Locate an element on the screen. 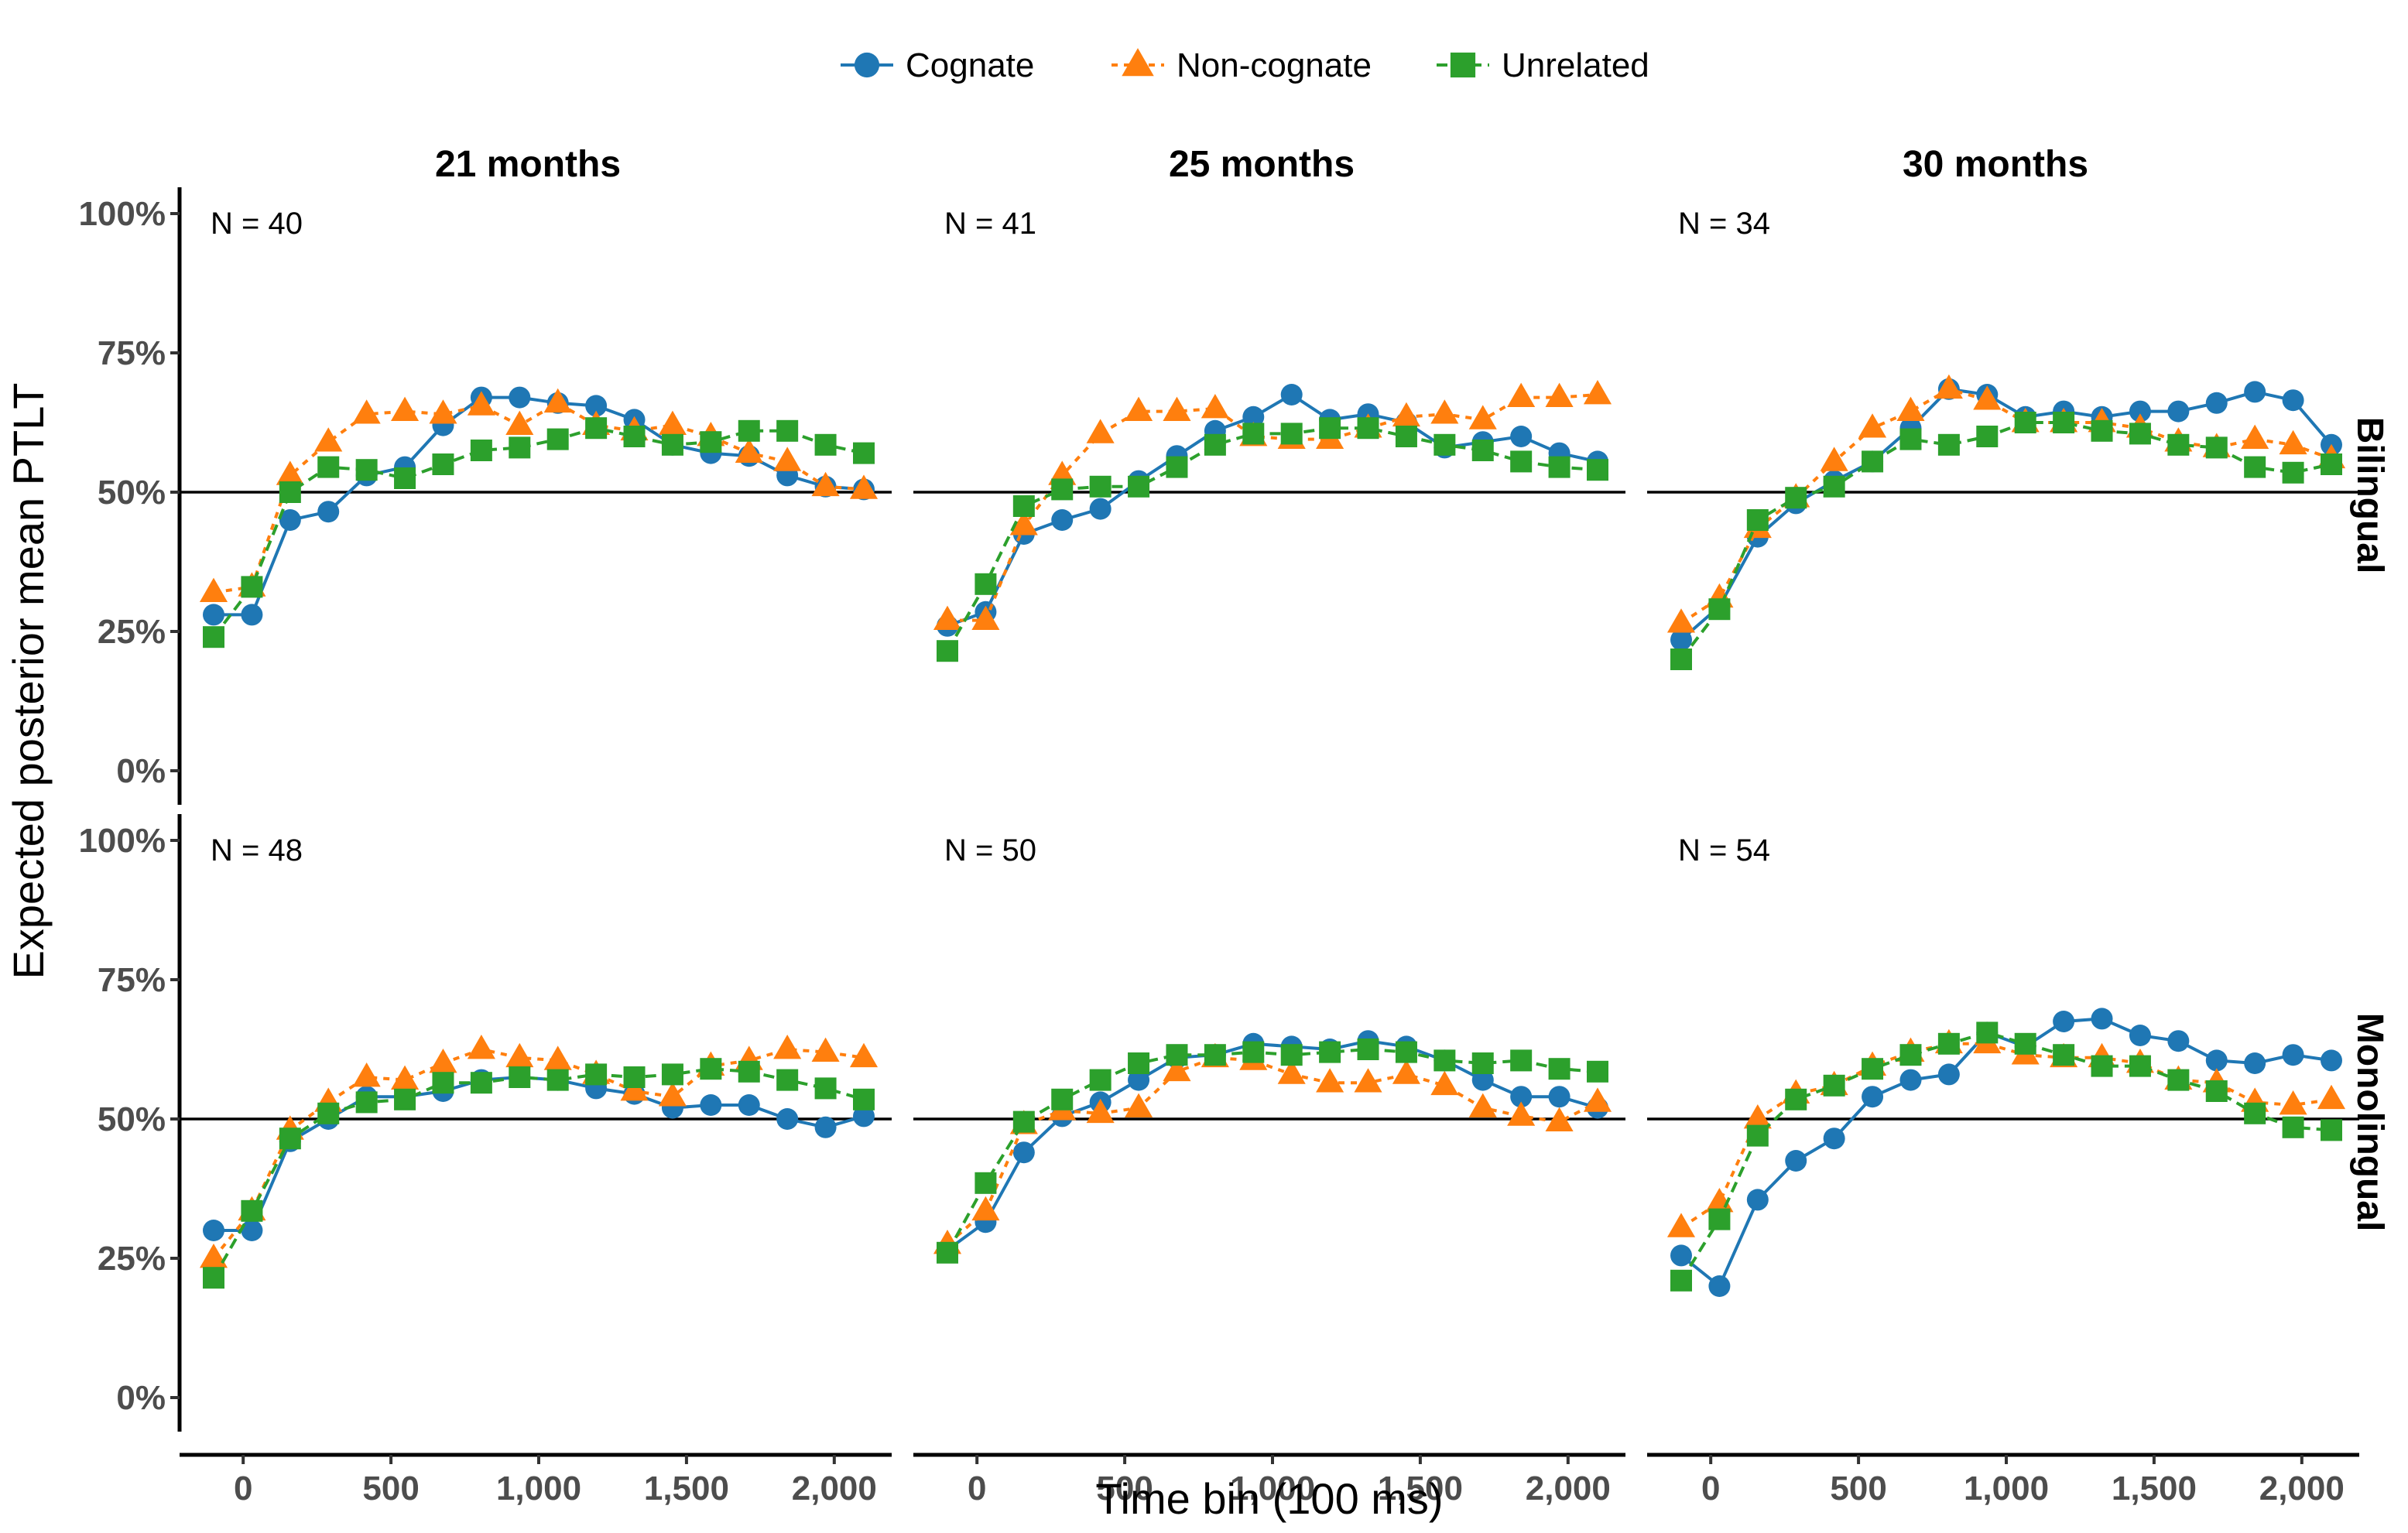 The width and height of the screenshot is (2408, 1533). x-tick-label: 2,000 is located at coordinates (2302, 1488).